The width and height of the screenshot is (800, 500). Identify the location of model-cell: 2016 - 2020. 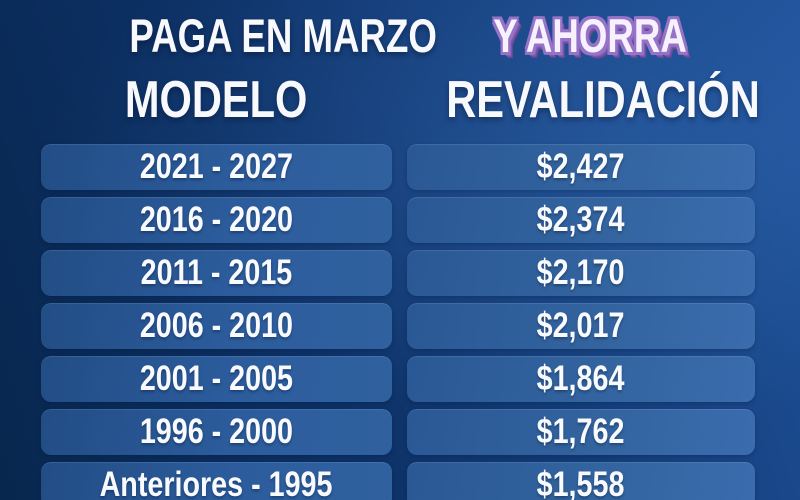
(216, 220).